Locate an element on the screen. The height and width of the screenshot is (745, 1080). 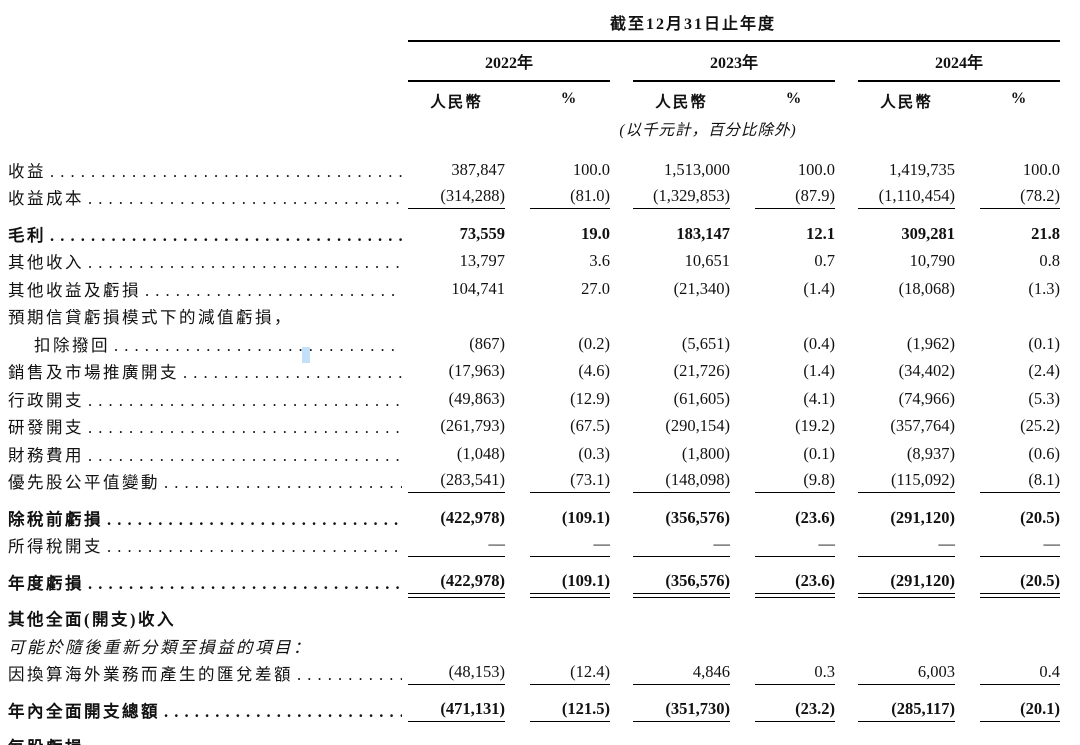
percent-cell: (0.1) is located at coordinates (782, 455).